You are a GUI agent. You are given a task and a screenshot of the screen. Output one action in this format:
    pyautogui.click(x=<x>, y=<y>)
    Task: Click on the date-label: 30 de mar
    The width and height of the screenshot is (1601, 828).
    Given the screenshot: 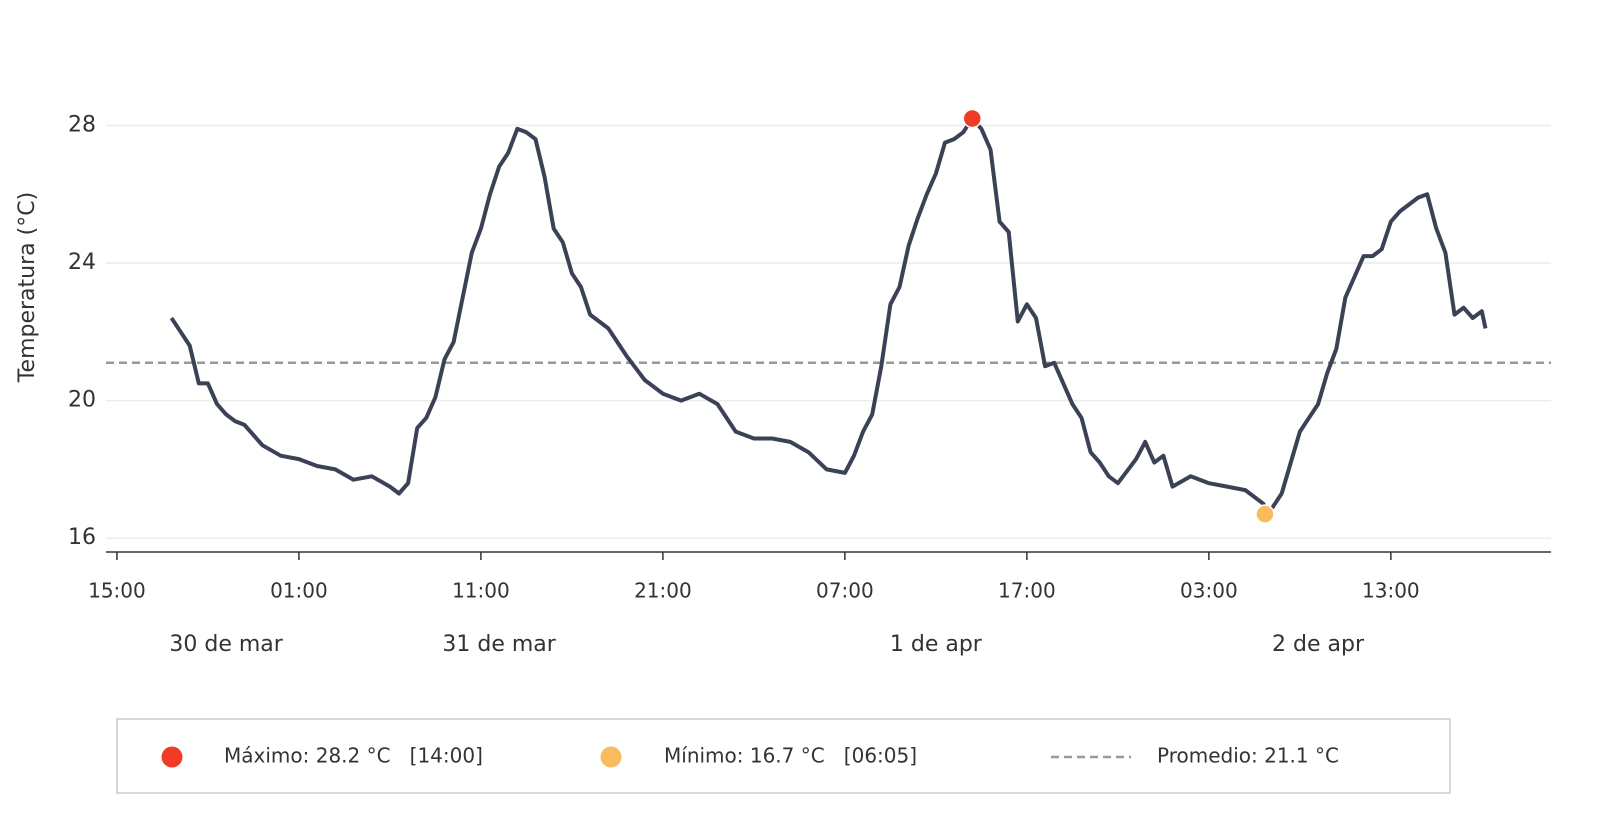 What is the action you would take?
    pyautogui.click(x=226, y=644)
    